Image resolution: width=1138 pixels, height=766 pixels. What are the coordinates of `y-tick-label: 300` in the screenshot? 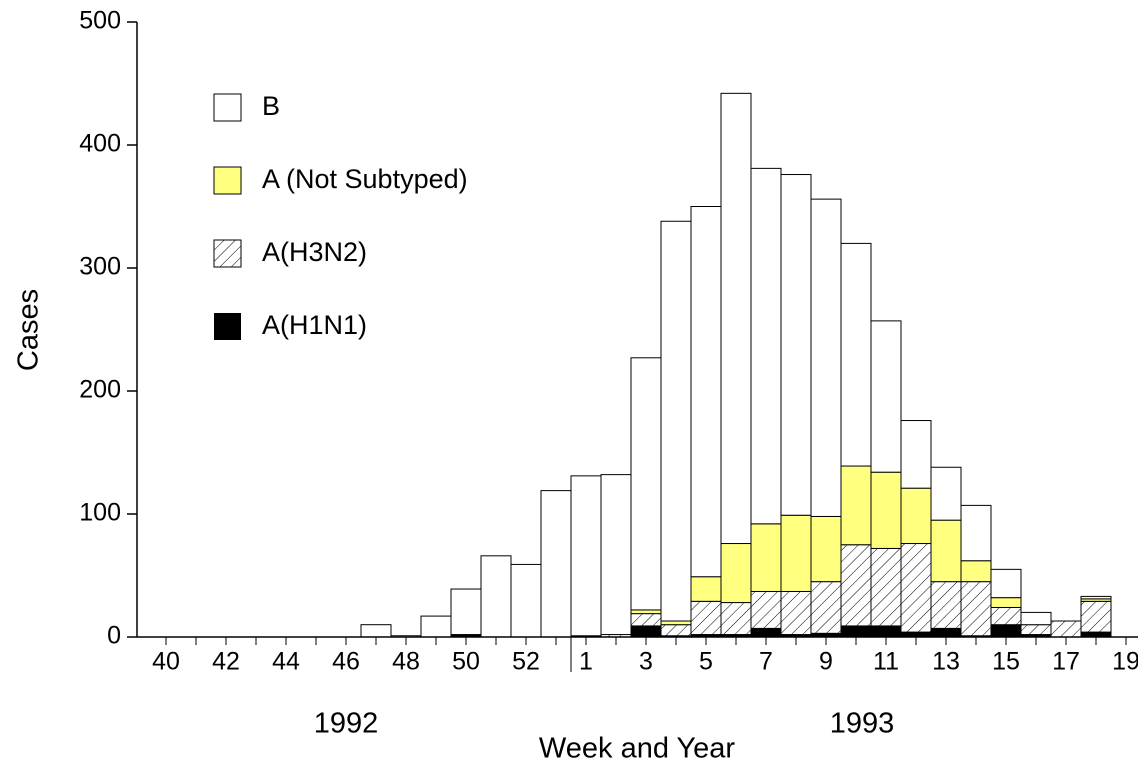 It's located at (100, 267).